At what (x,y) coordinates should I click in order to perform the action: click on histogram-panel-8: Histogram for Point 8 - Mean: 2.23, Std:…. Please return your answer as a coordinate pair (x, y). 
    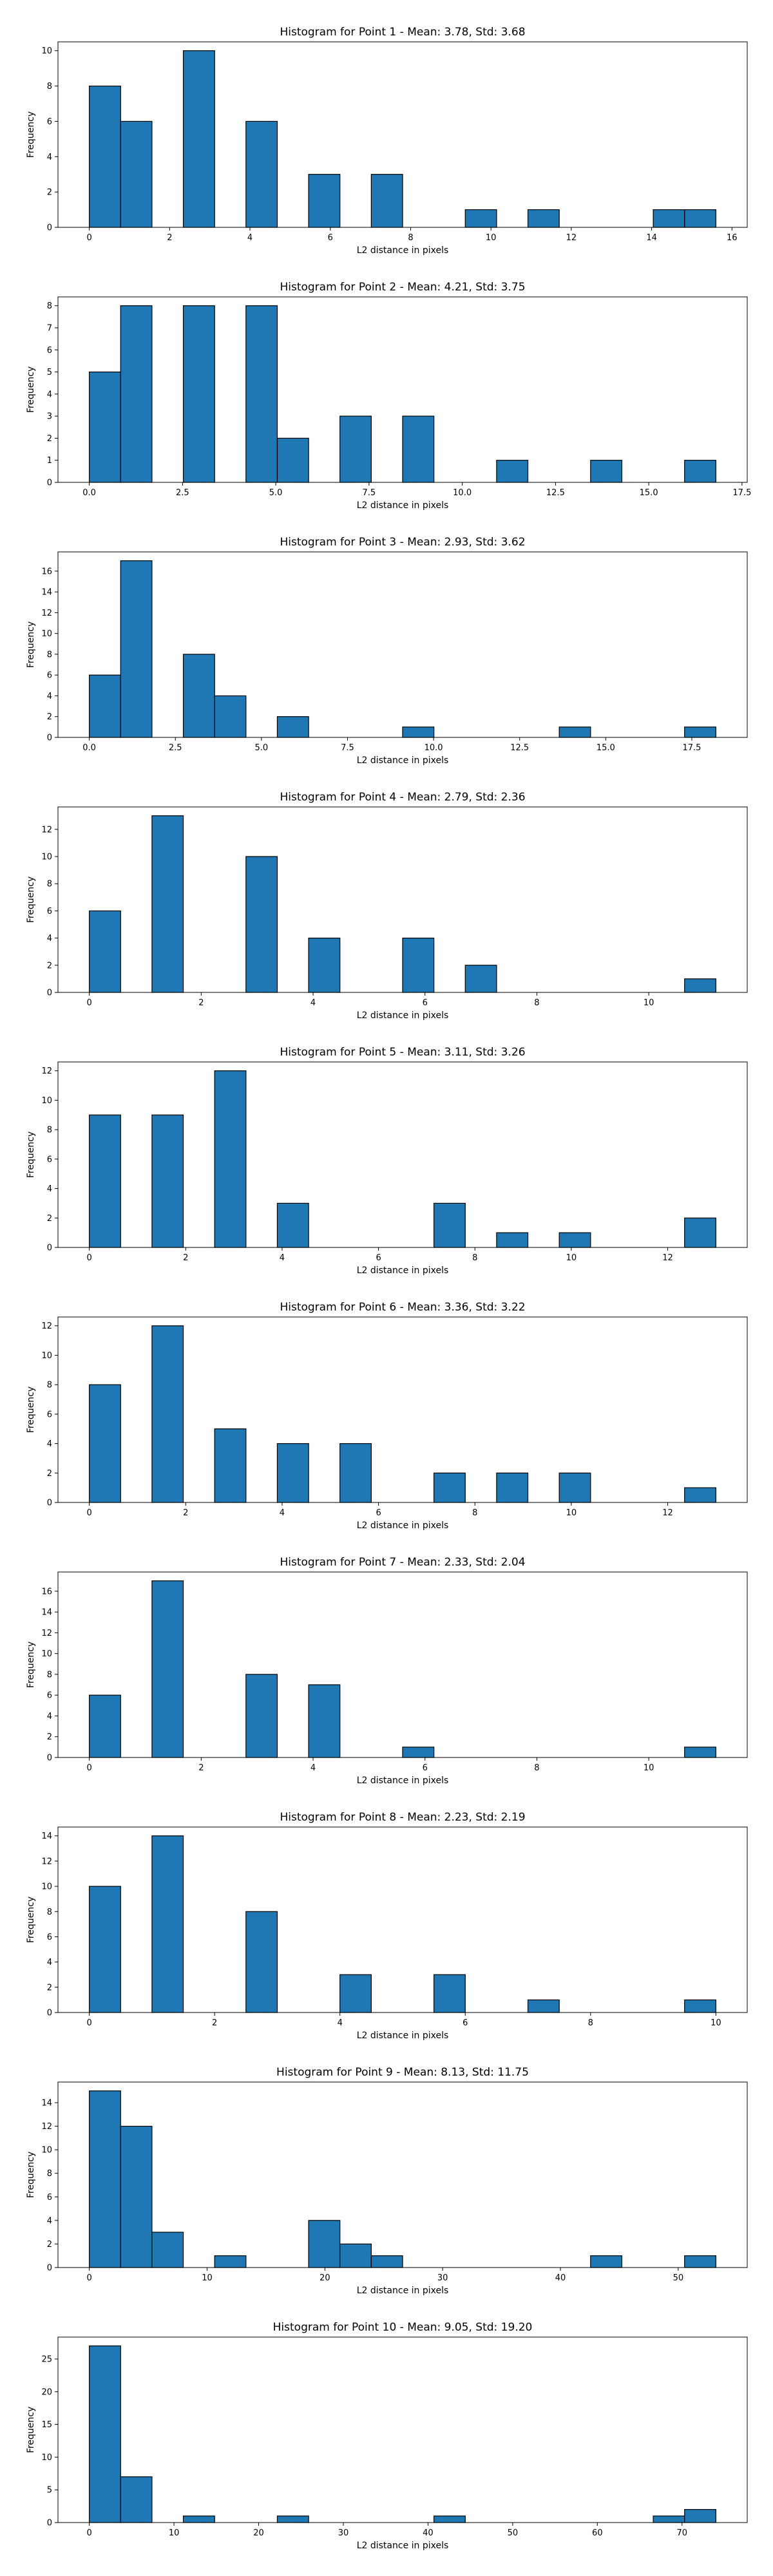
    Looking at the image, I should click on (387, 1926).